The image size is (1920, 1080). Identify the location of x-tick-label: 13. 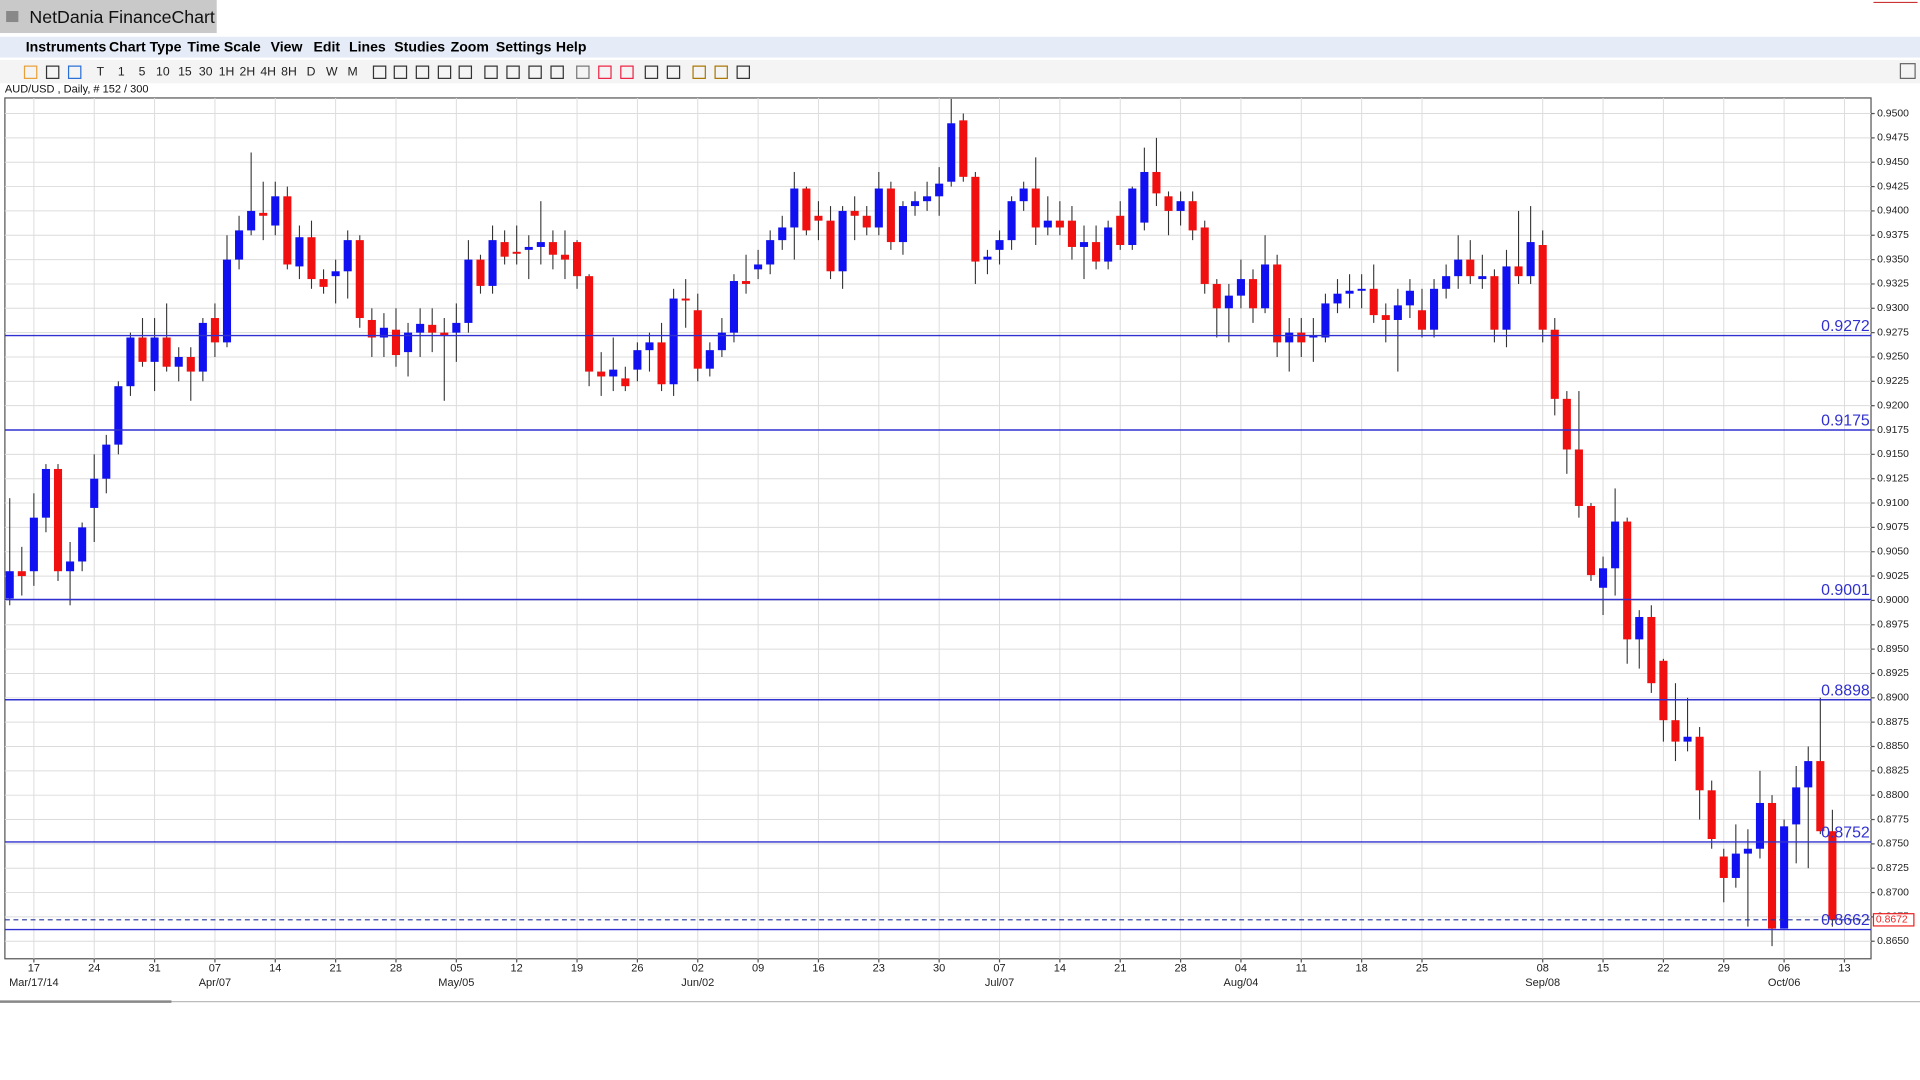
(1844, 968).